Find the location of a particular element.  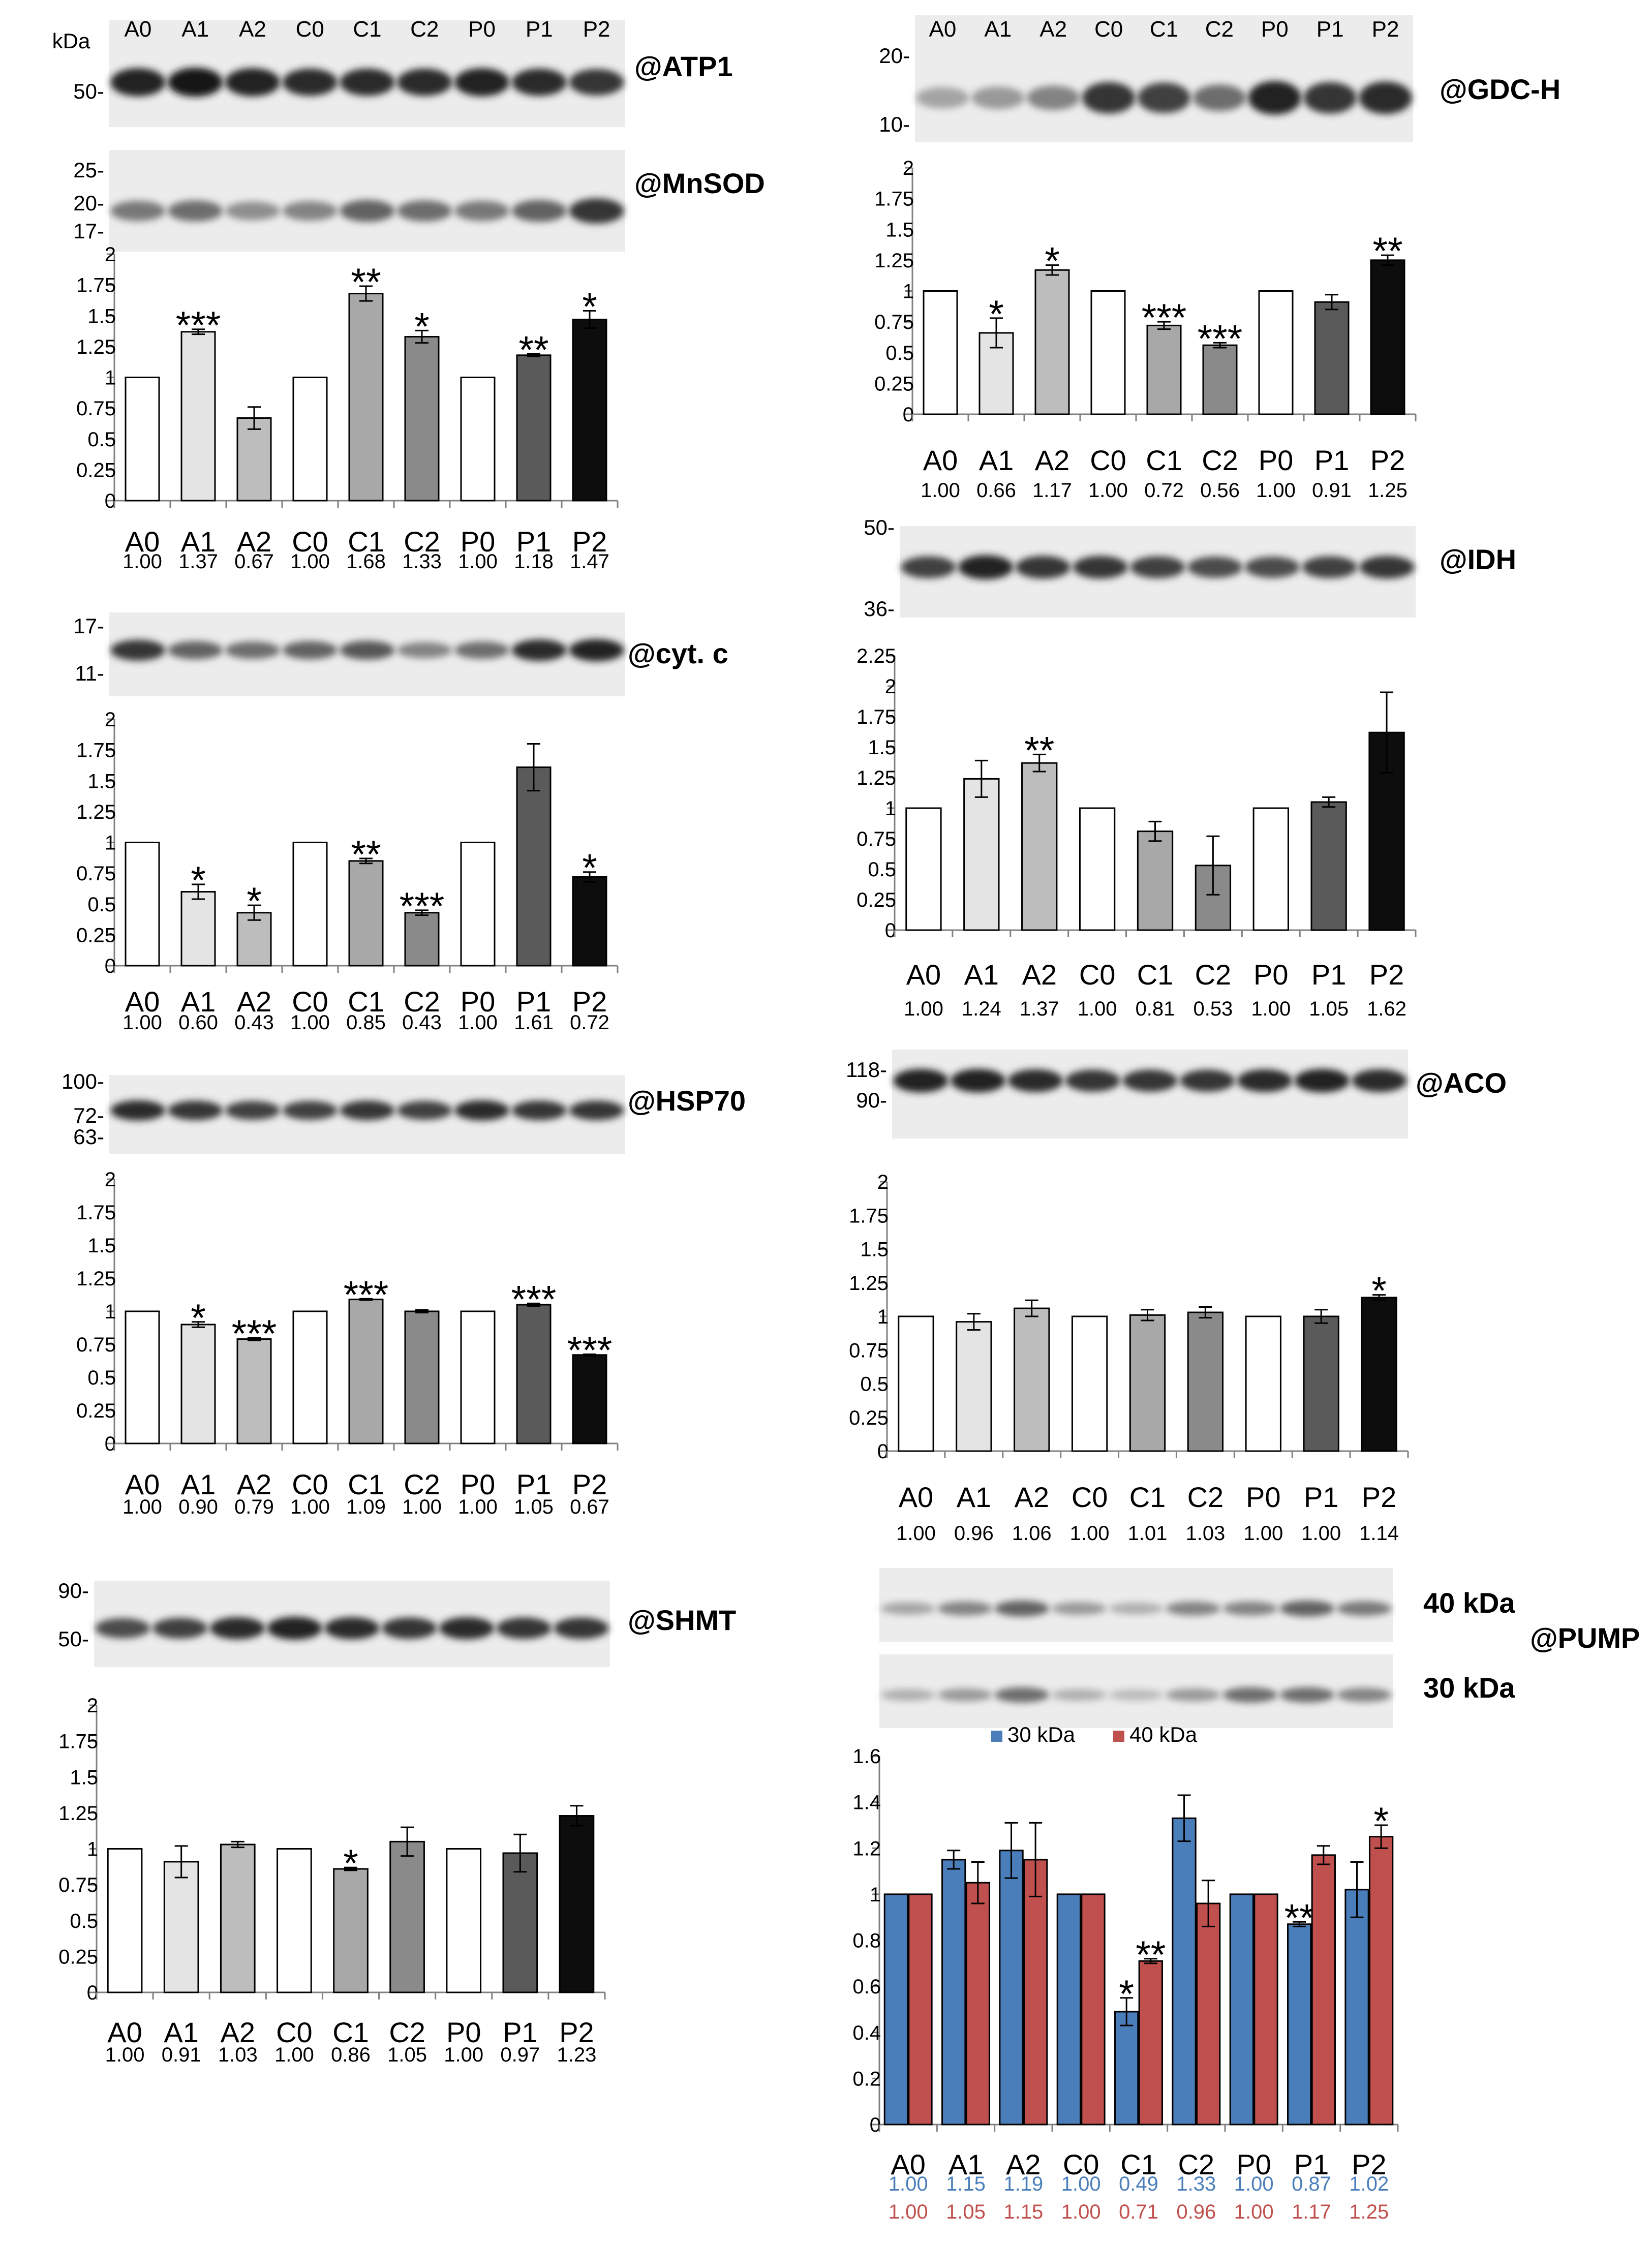

y-tick-label: 1.25 is located at coordinates (96, 347).